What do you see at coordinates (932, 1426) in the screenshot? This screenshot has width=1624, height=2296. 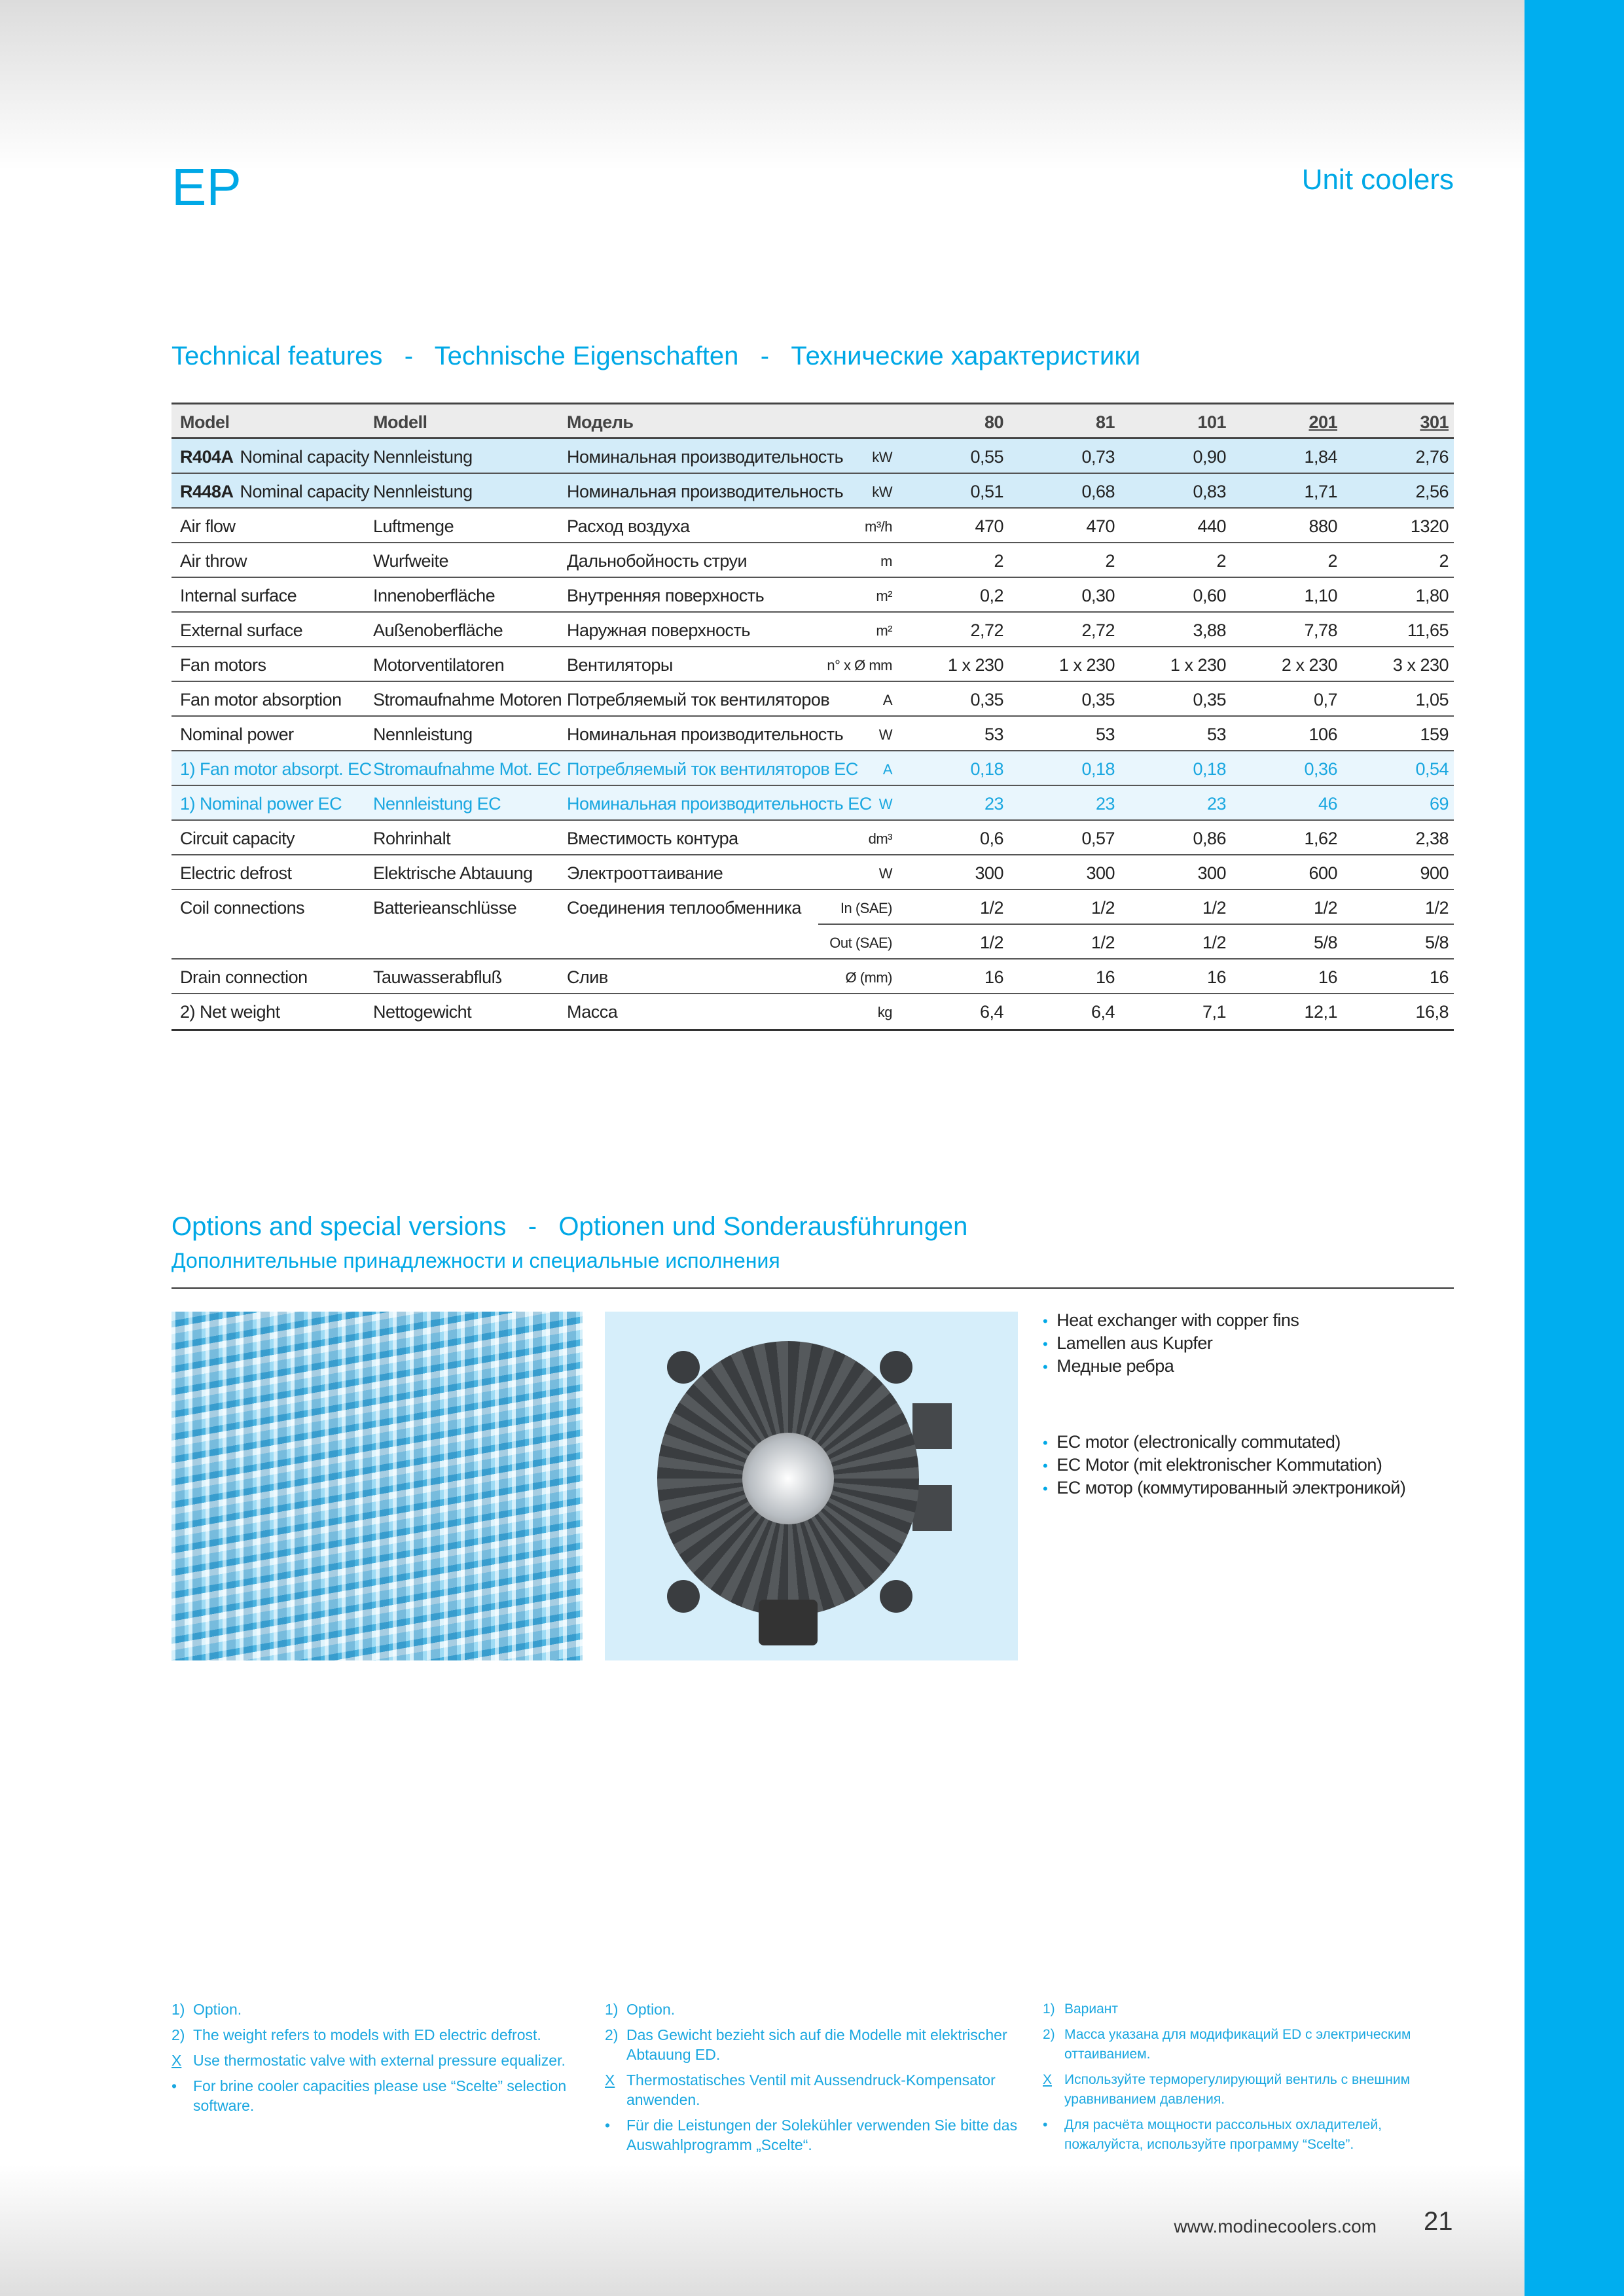 I see `motor-terminal-box` at bounding box center [932, 1426].